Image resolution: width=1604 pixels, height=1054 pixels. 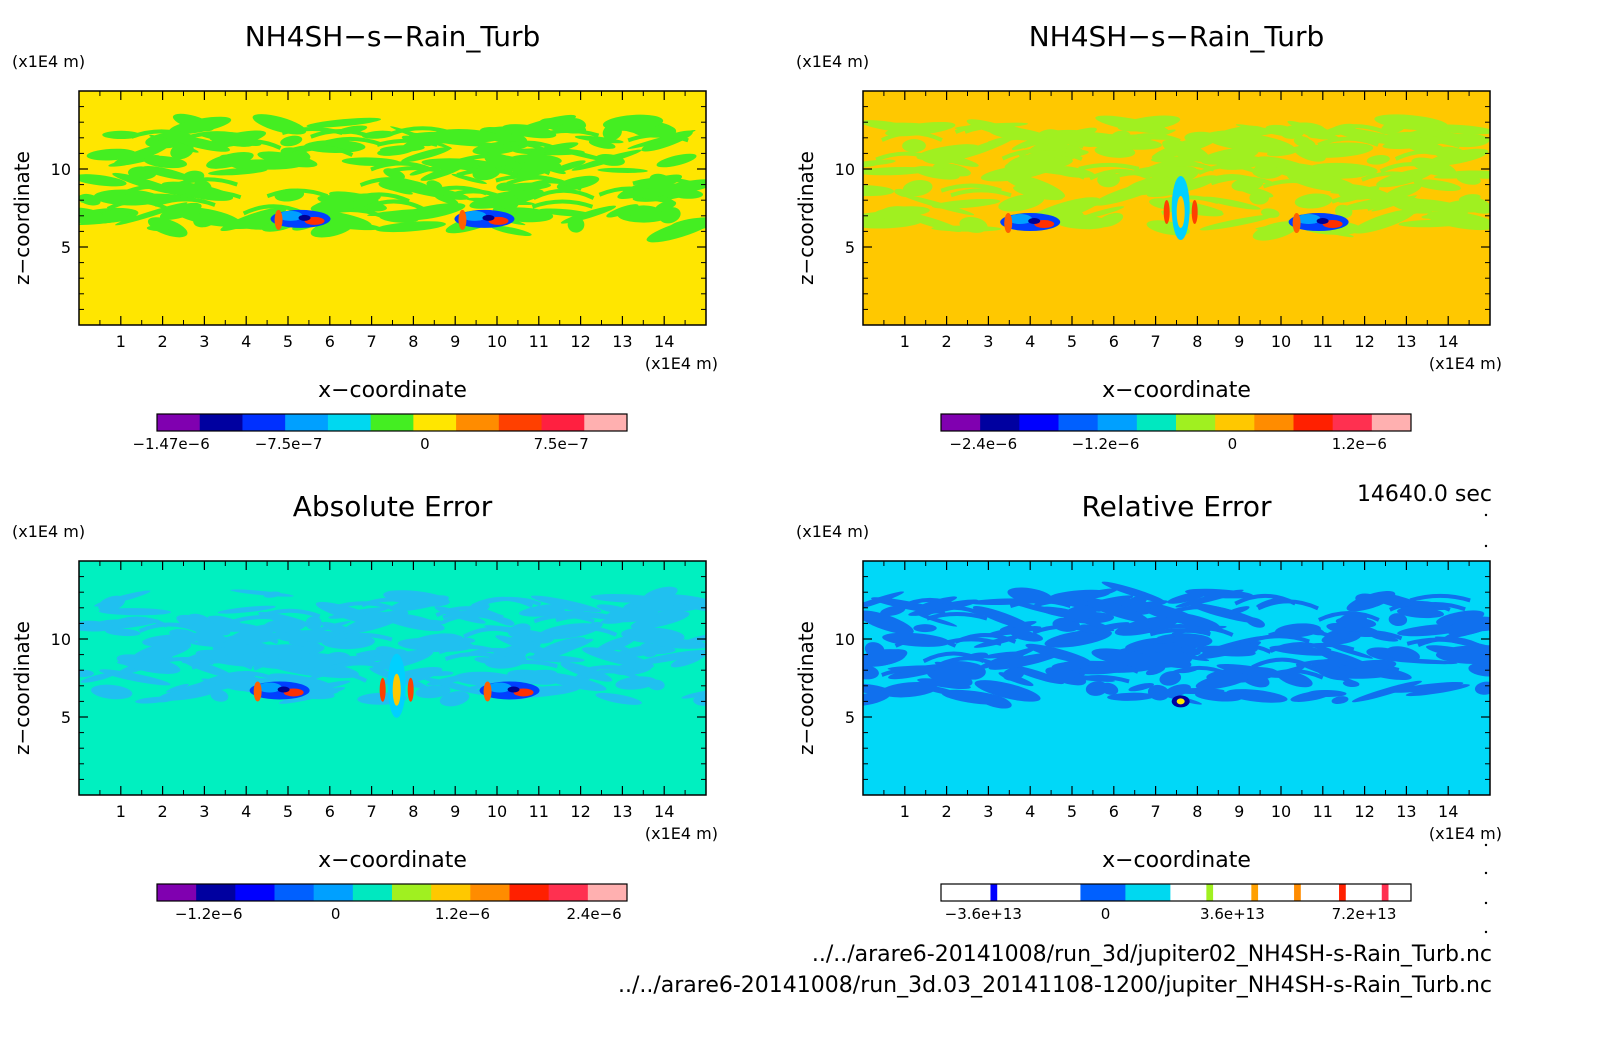 I want to click on colorbar-tick-label: 0, so click(x=1106, y=914).